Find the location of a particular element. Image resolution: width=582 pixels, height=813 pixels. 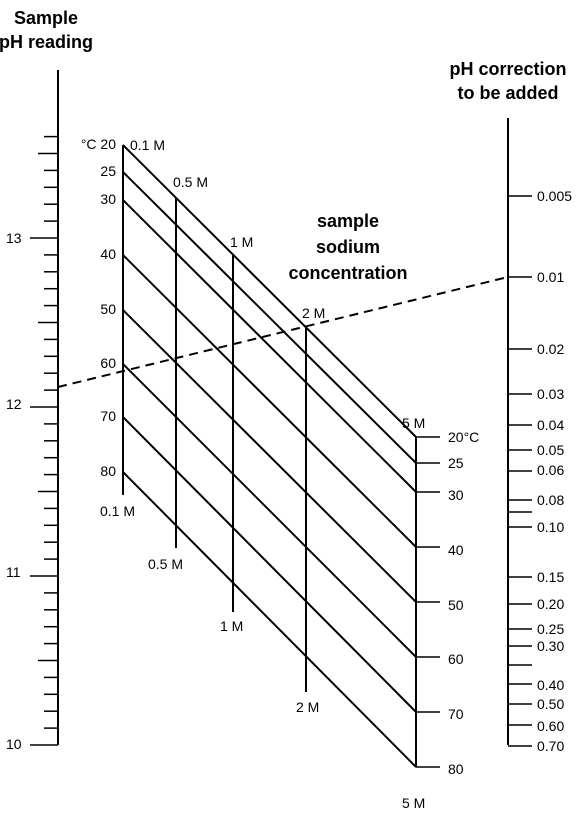

right-scale-ticks is located at coordinates (520, 471).